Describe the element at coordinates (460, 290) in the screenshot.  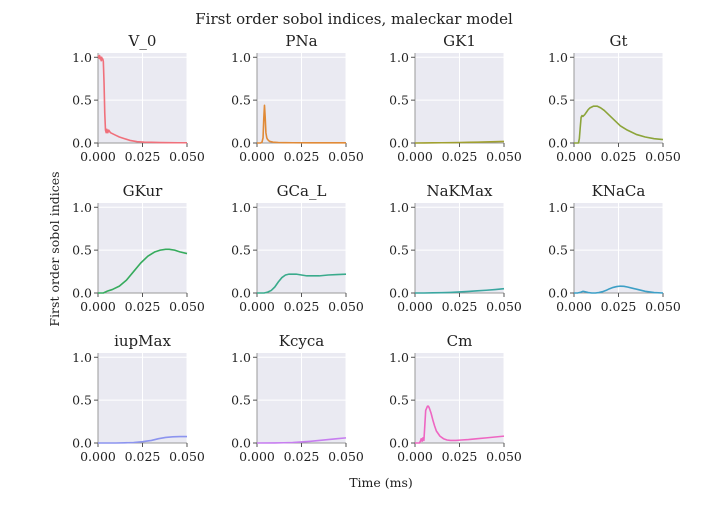
I see `series-line-nakmax` at that location.